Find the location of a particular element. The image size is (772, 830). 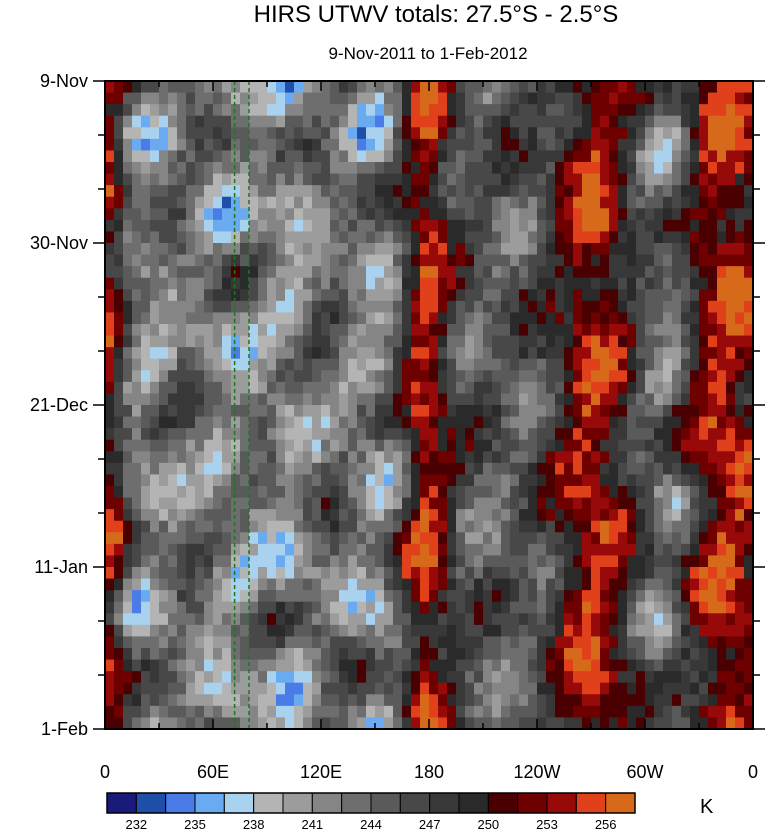

x-tick-label: 120W is located at coordinates (536, 772).